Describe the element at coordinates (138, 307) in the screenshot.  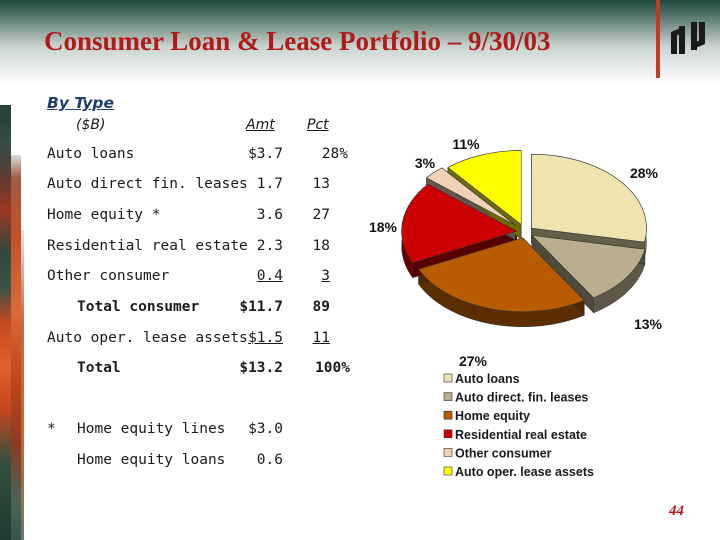
I see `row-label: Total consumer` at that location.